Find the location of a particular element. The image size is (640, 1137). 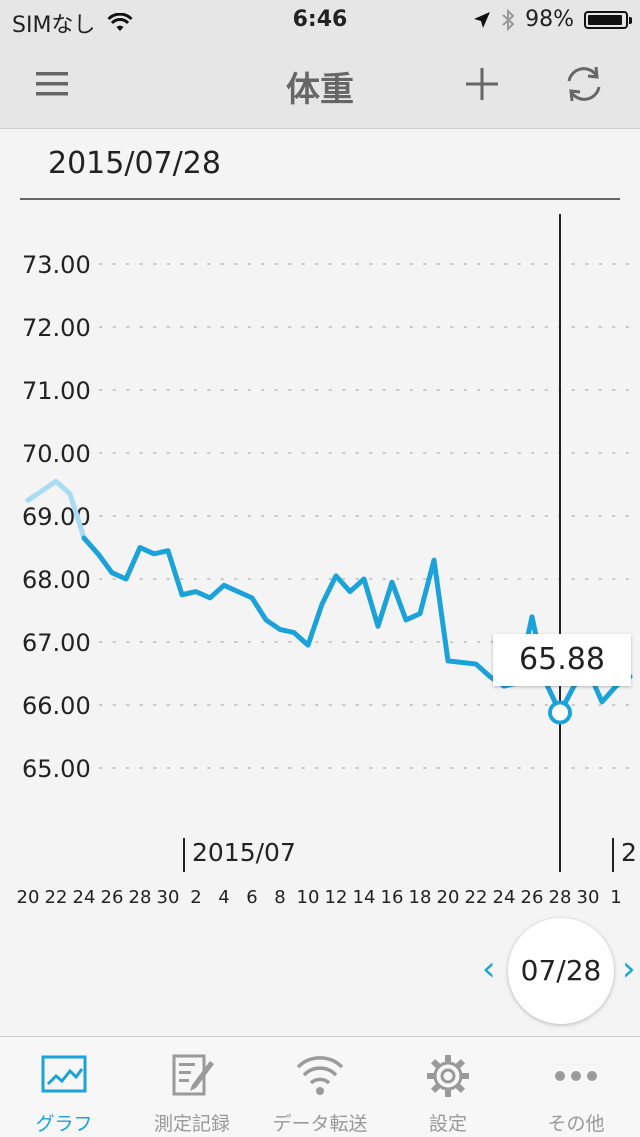

tab-settings: 設定 is located at coordinates (448, 1087).